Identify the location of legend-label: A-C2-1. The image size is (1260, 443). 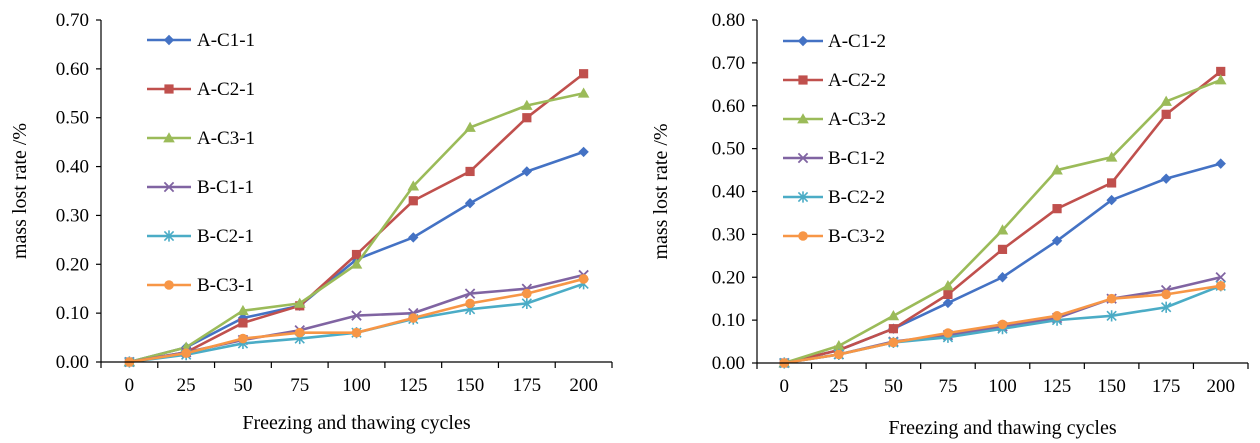
(226, 89).